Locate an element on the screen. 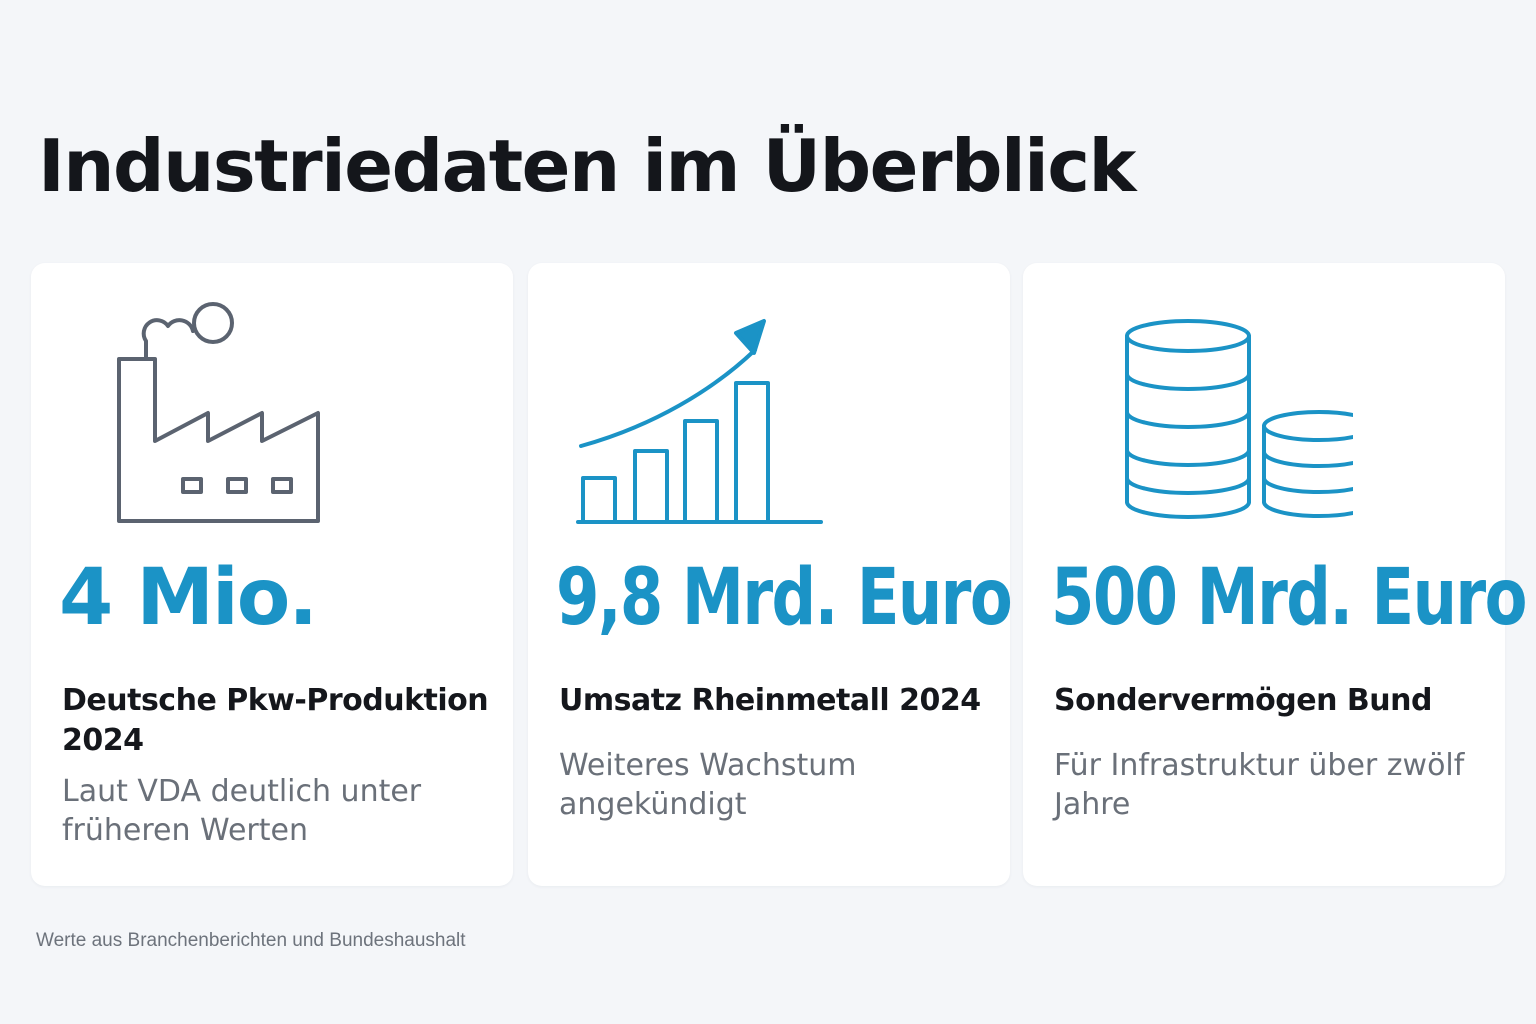 This screenshot has width=1536, height=1024. factory-icon is located at coordinates (218, 412).